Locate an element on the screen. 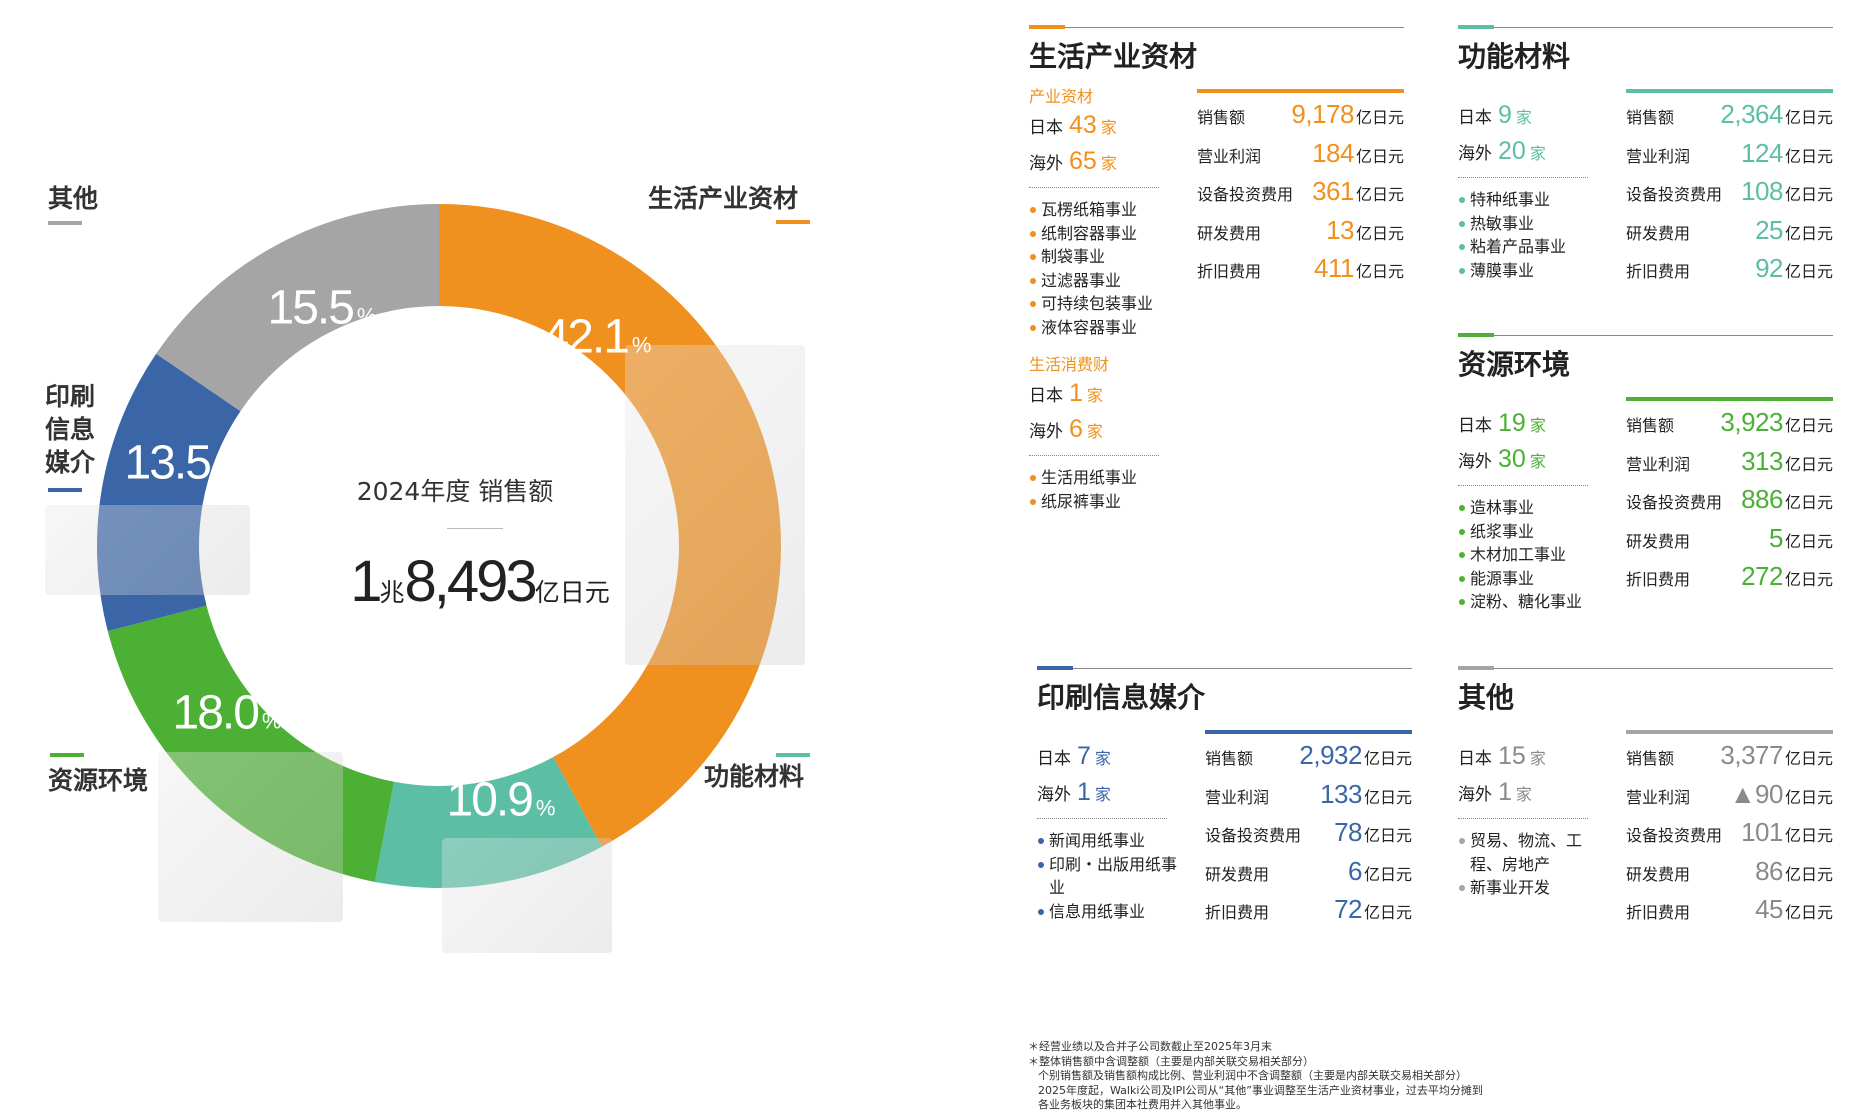 This screenshot has width=1850, height=1115. stat-row: 营业利润 313 亿日元 is located at coordinates (1729, 465).